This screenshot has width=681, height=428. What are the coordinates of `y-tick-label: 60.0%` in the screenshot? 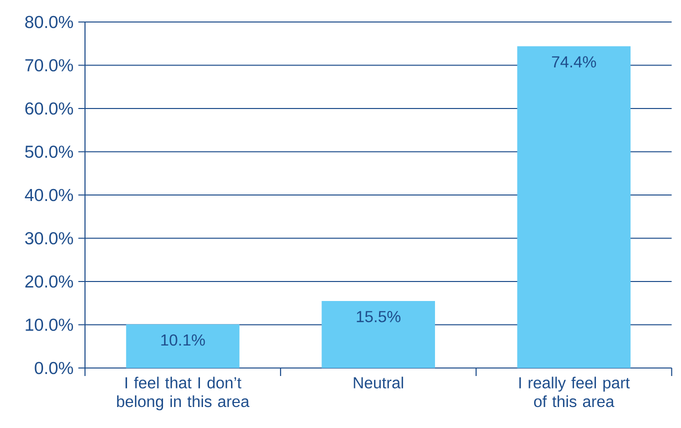 It's located at (49, 108).